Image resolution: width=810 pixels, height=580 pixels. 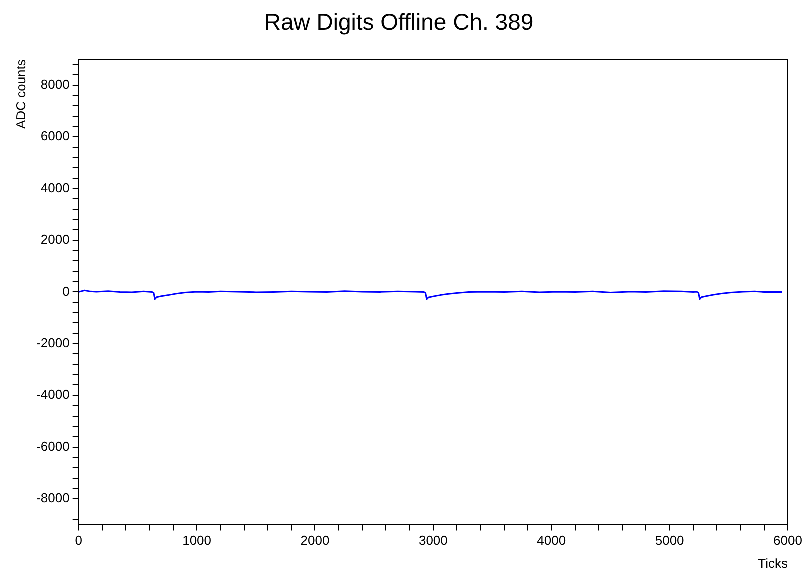 What do you see at coordinates (55, 240) in the screenshot?
I see `y-tick-label: 2000` at bounding box center [55, 240].